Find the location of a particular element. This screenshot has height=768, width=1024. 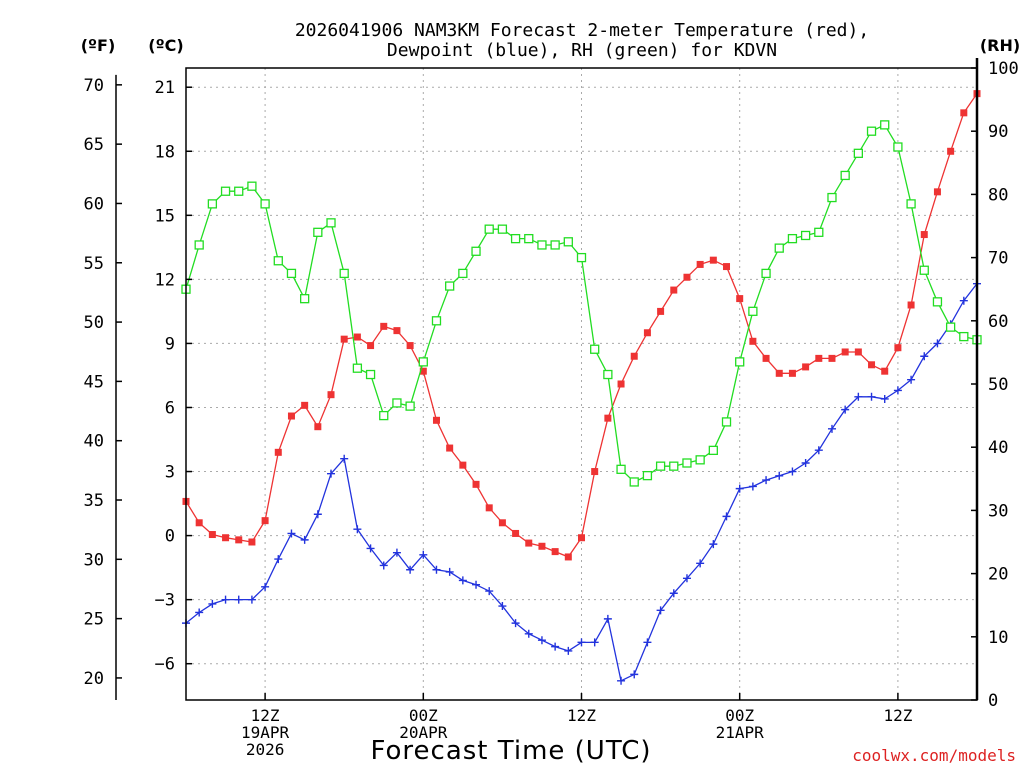

celsius-tick-label: 12 is located at coordinates (165, 280).